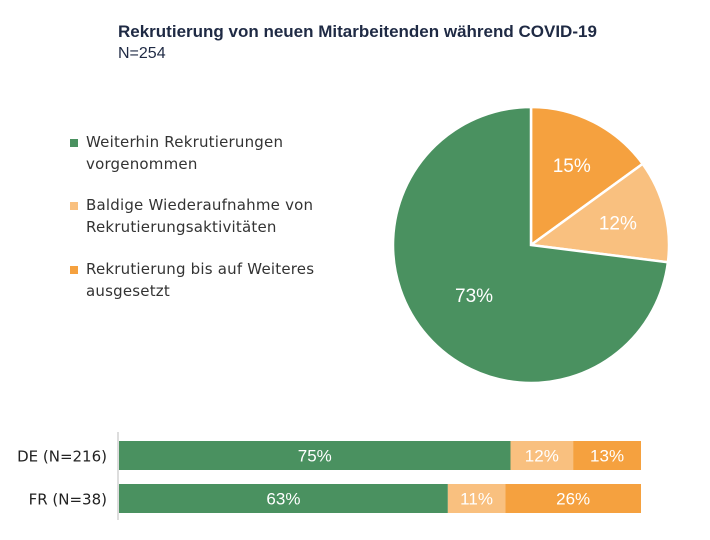 The width and height of the screenshot is (710, 540). I want to click on pie-slice-label: 15%, so click(572, 166).